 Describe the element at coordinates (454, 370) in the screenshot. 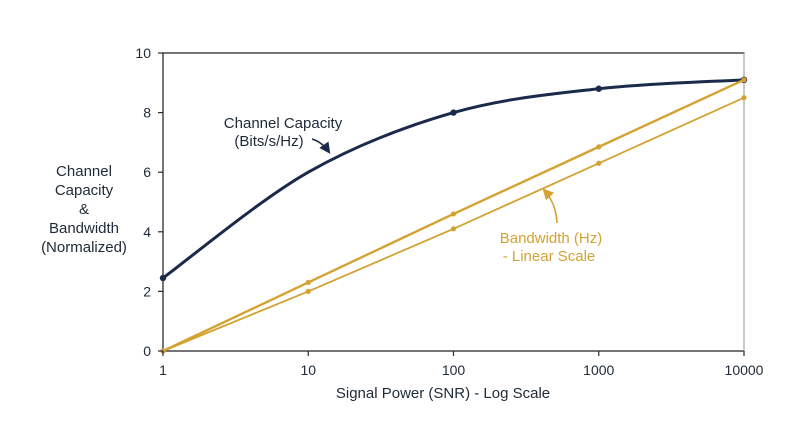

I see `x-tick-label: 100` at that location.